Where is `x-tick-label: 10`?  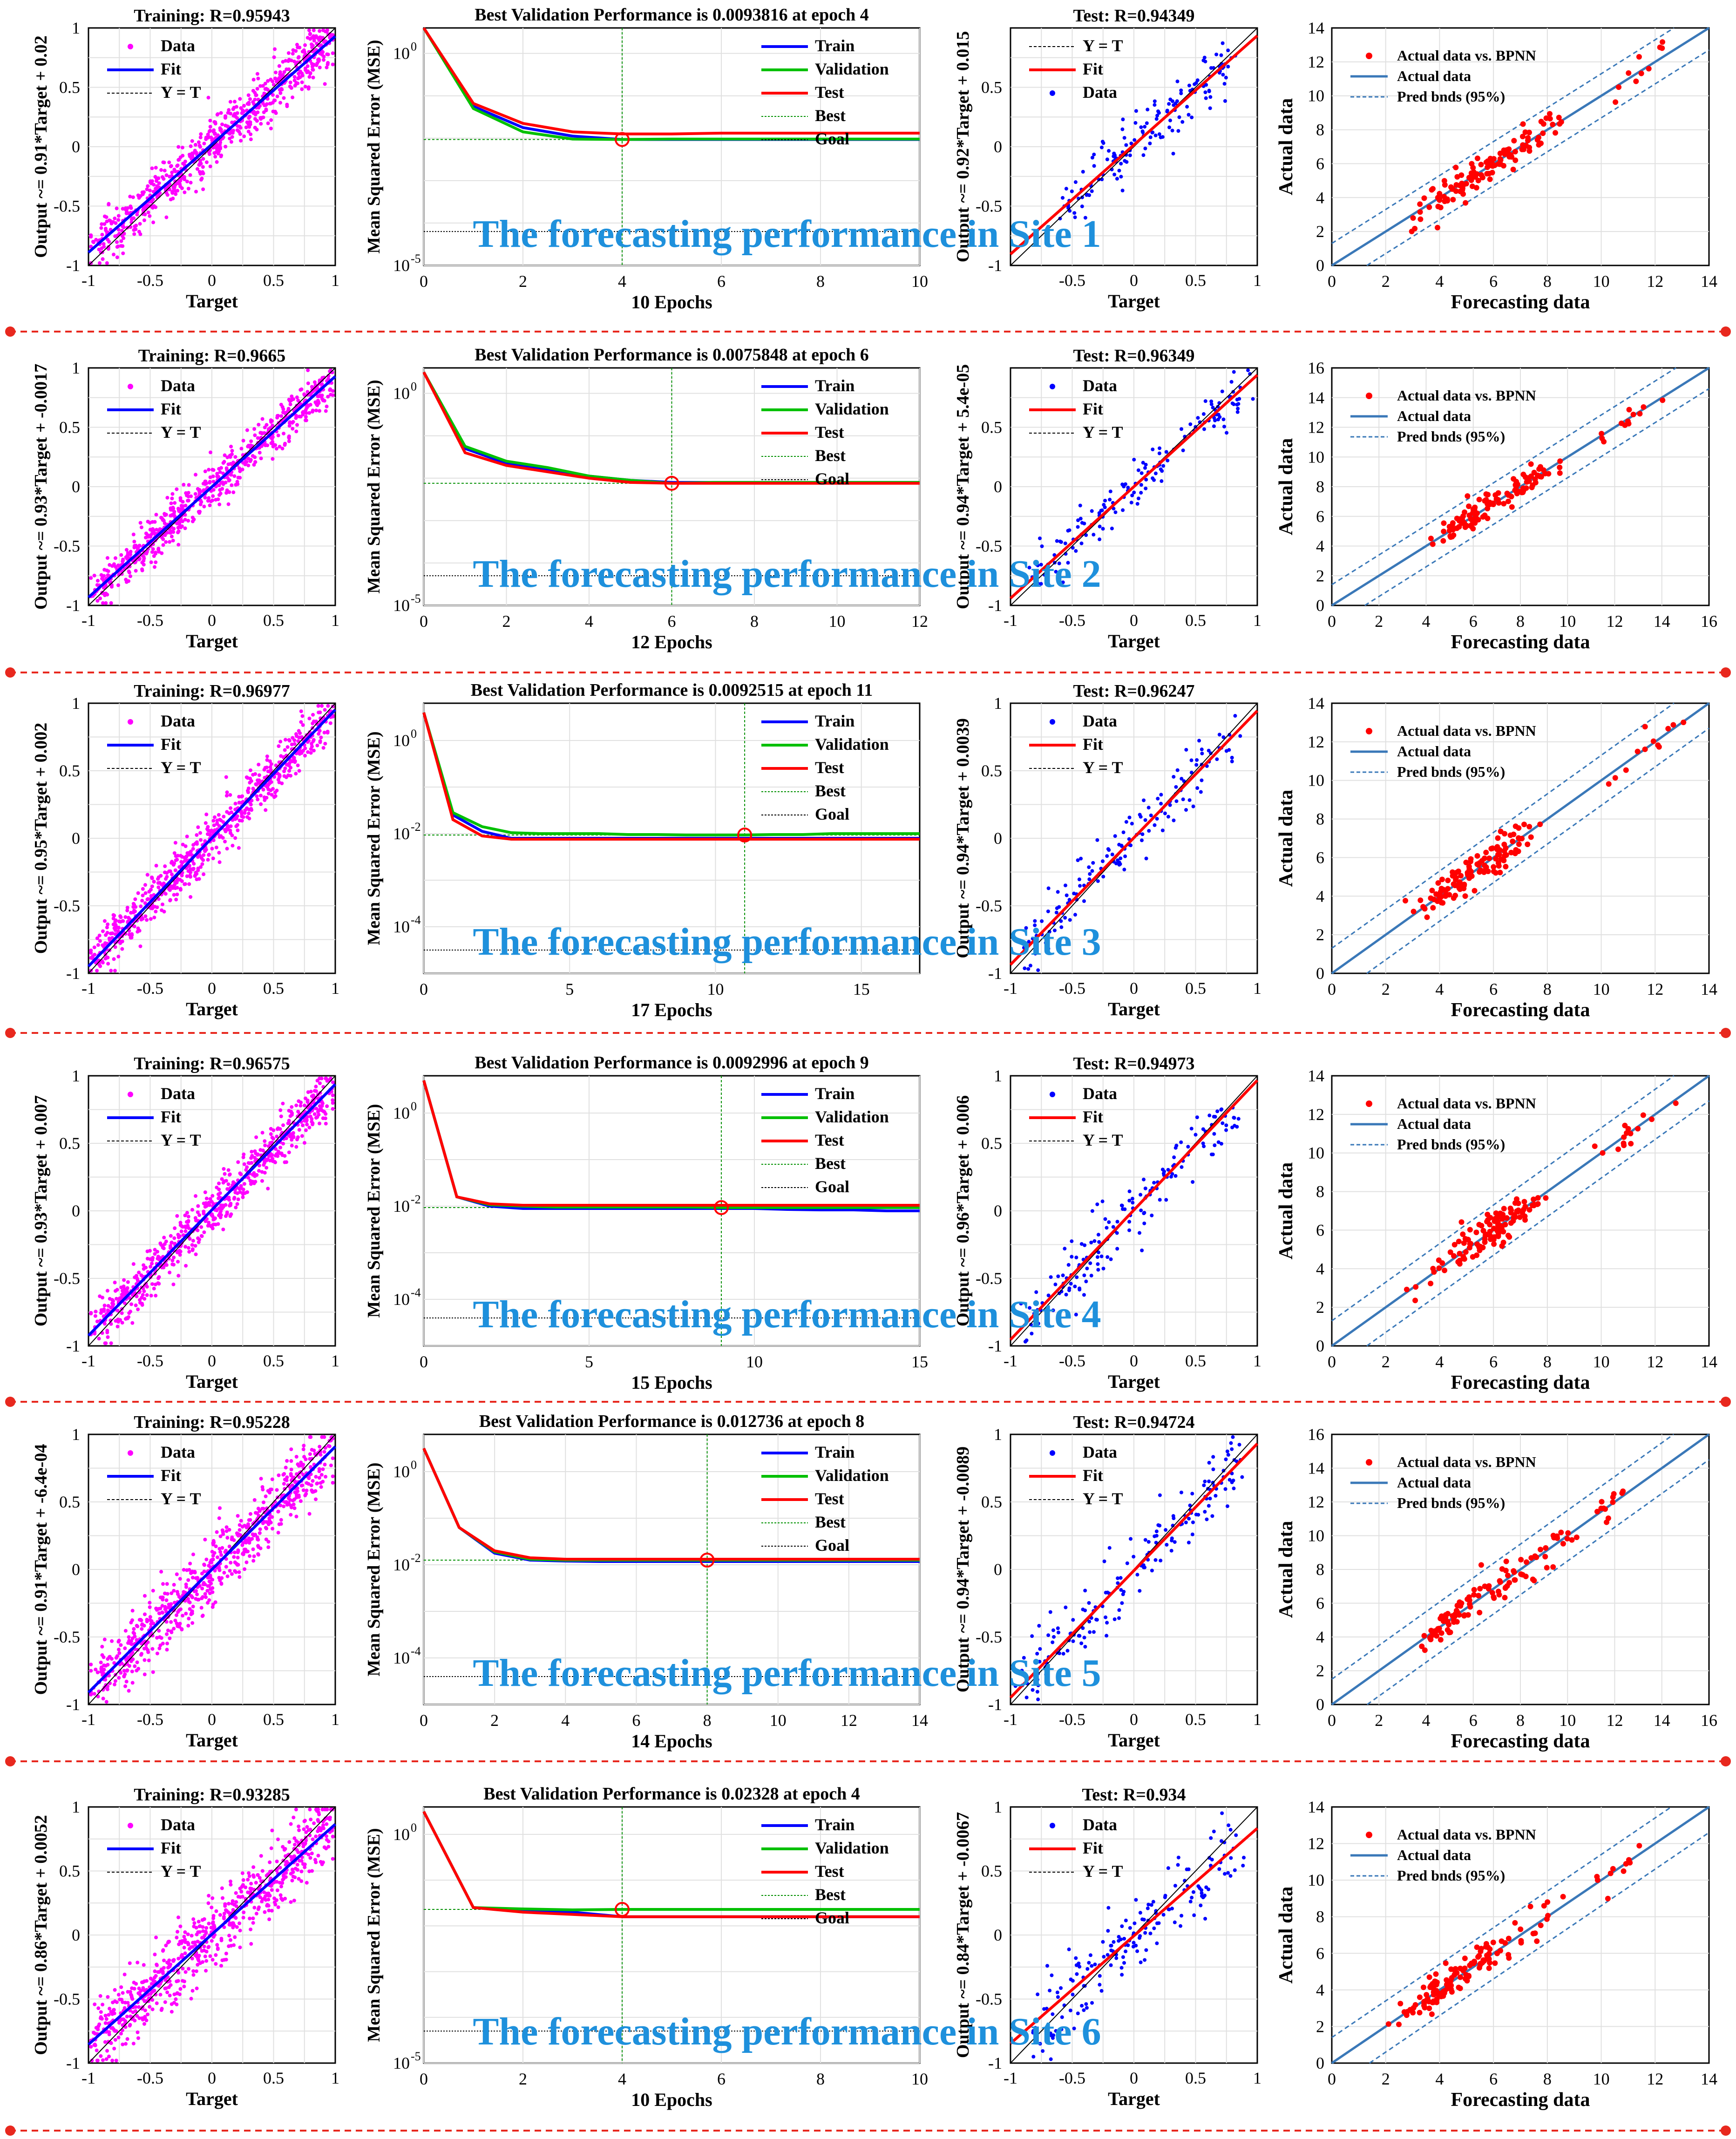
x-tick-label: 10 is located at coordinates (754, 1361).